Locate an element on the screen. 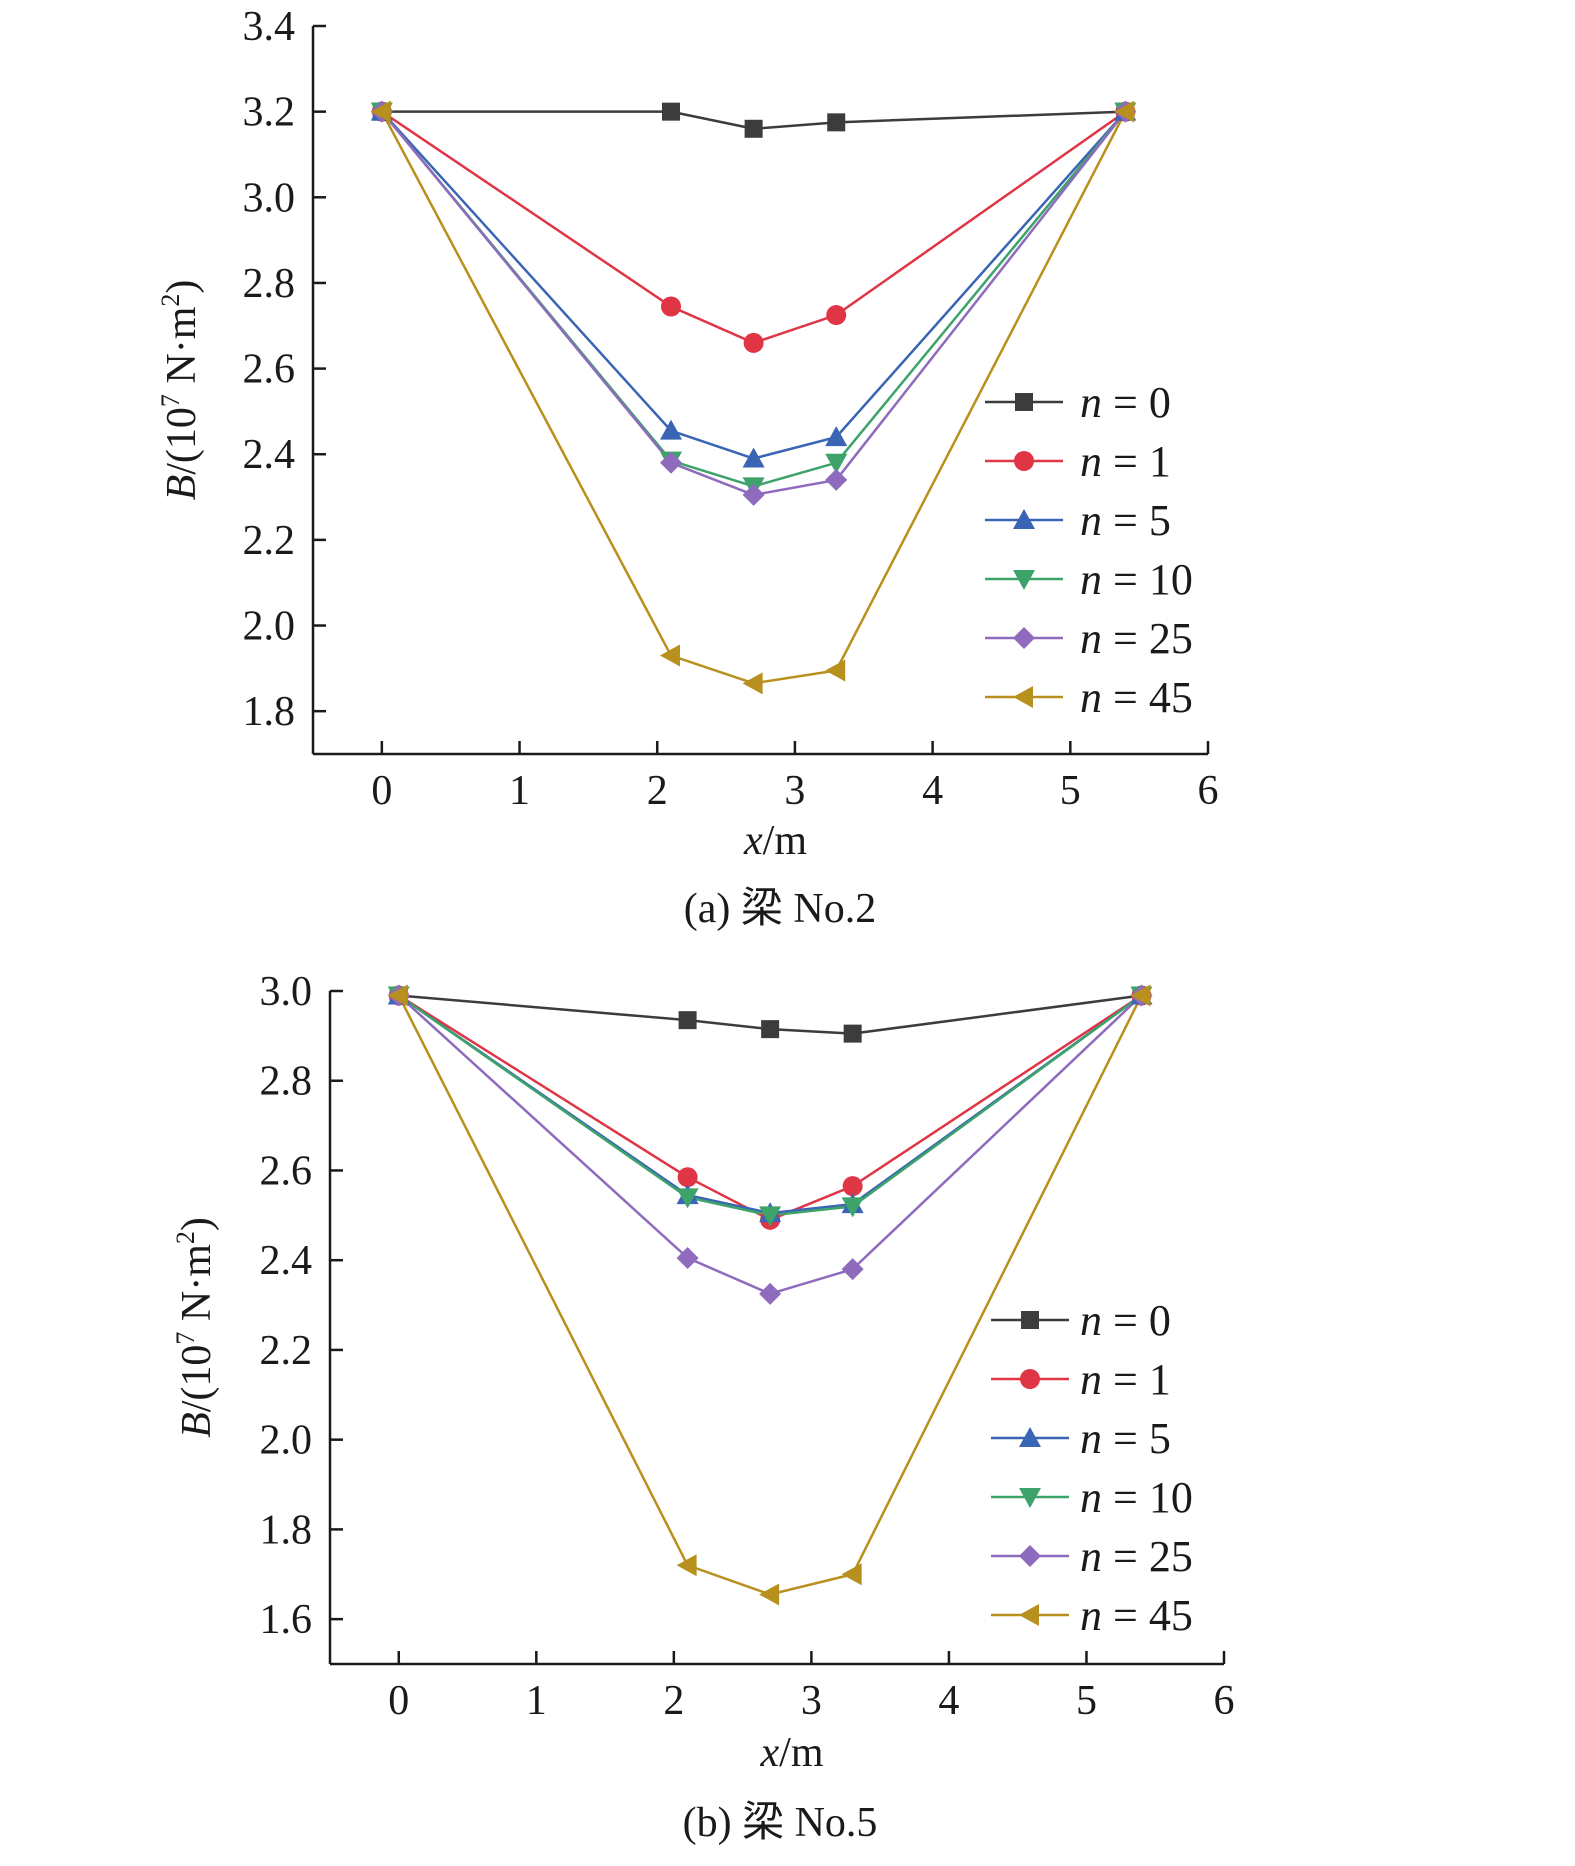  legend-label-value: = 5 is located at coordinates (1136, 520).